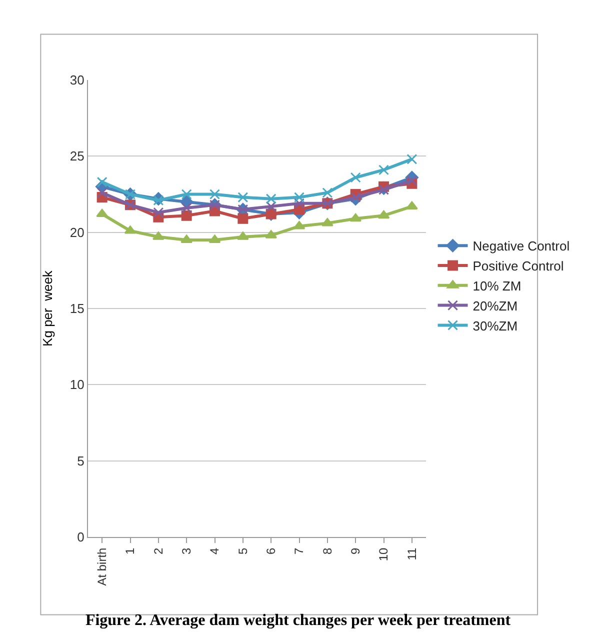 Image resolution: width=596 pixels, height=642 pixels. Describe the element at coordinates (215, 550) in the screenshot. I see `x-tick-label: 4` at that location.